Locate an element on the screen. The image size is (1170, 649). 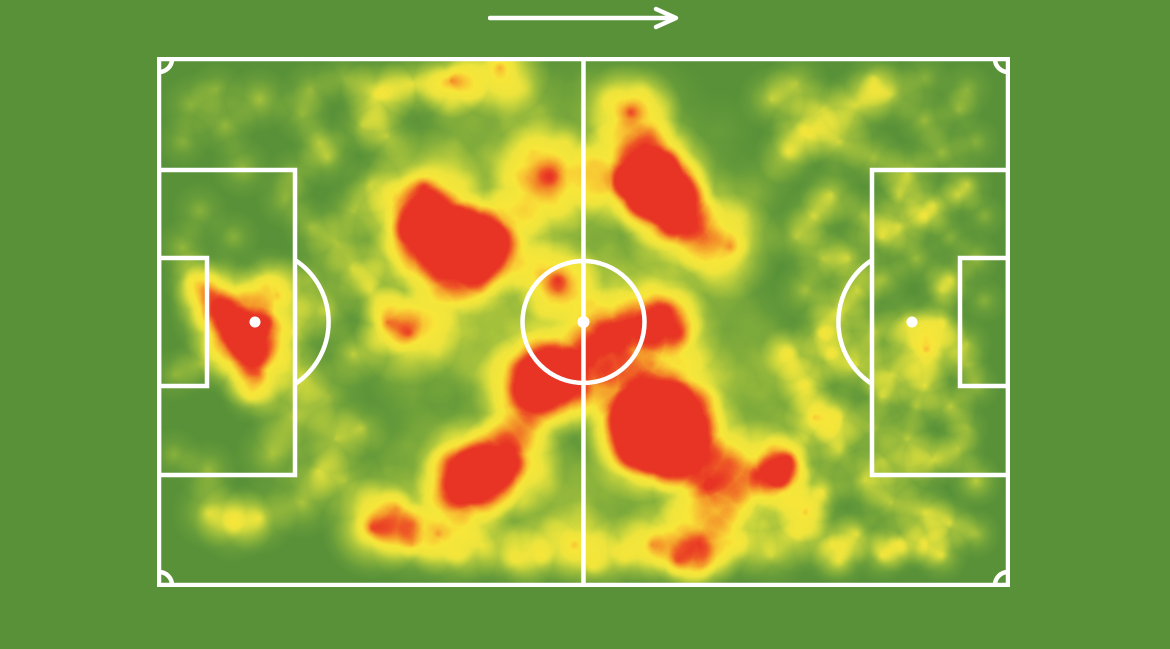
corner-arc-top-right is located at coordinates (1000, 66).